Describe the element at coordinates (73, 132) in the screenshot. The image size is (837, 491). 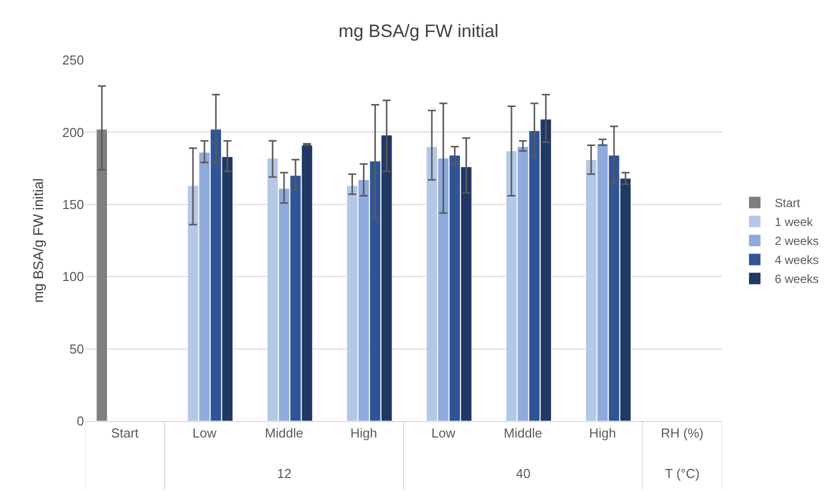
I see `y-tick-label: 200` at that location.